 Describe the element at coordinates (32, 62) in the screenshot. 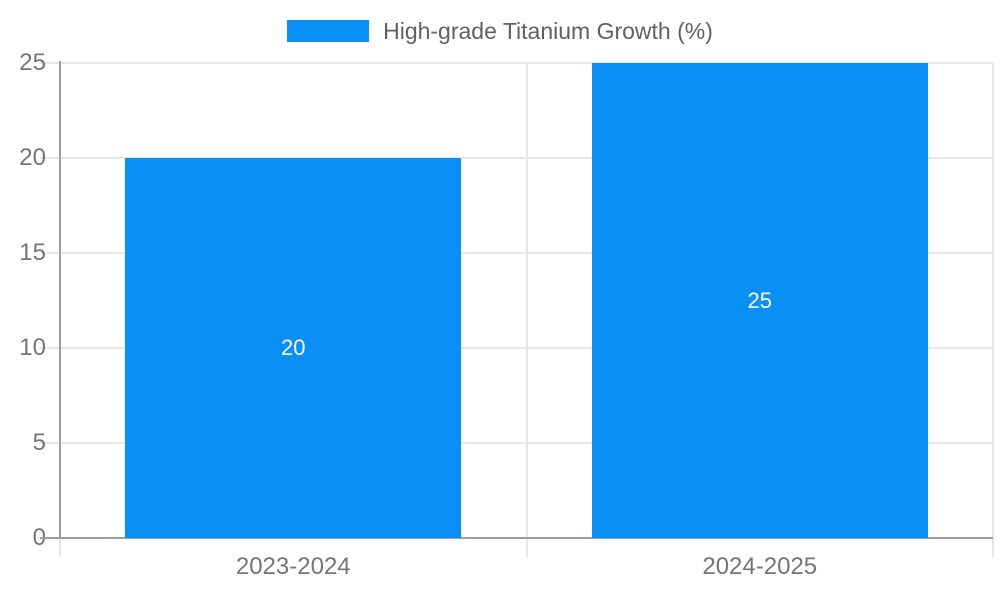

I see `y-axis-tick-label: 25` at that location.